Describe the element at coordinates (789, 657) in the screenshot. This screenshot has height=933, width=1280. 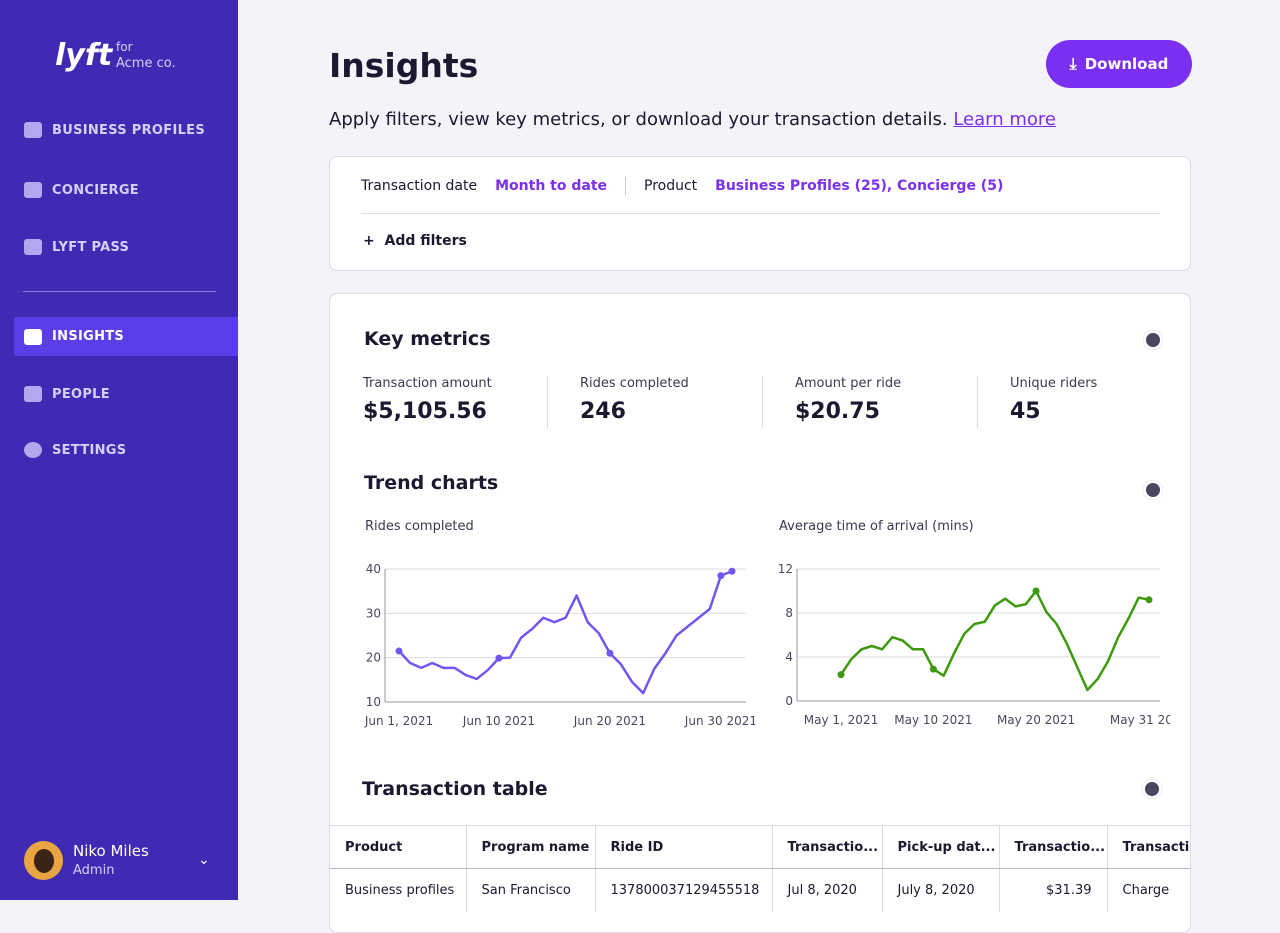
I see `y-tick-label: 4` at that location.